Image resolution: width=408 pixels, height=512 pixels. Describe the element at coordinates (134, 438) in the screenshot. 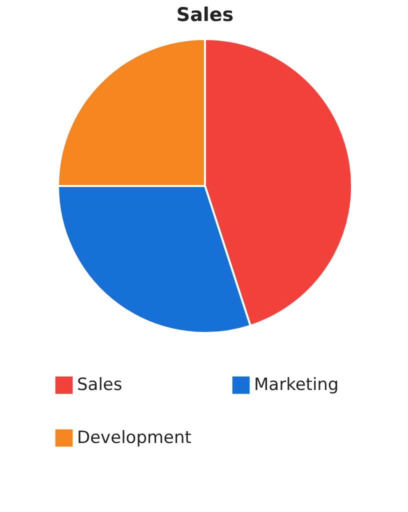

I see `legend-label: Development` at that location.